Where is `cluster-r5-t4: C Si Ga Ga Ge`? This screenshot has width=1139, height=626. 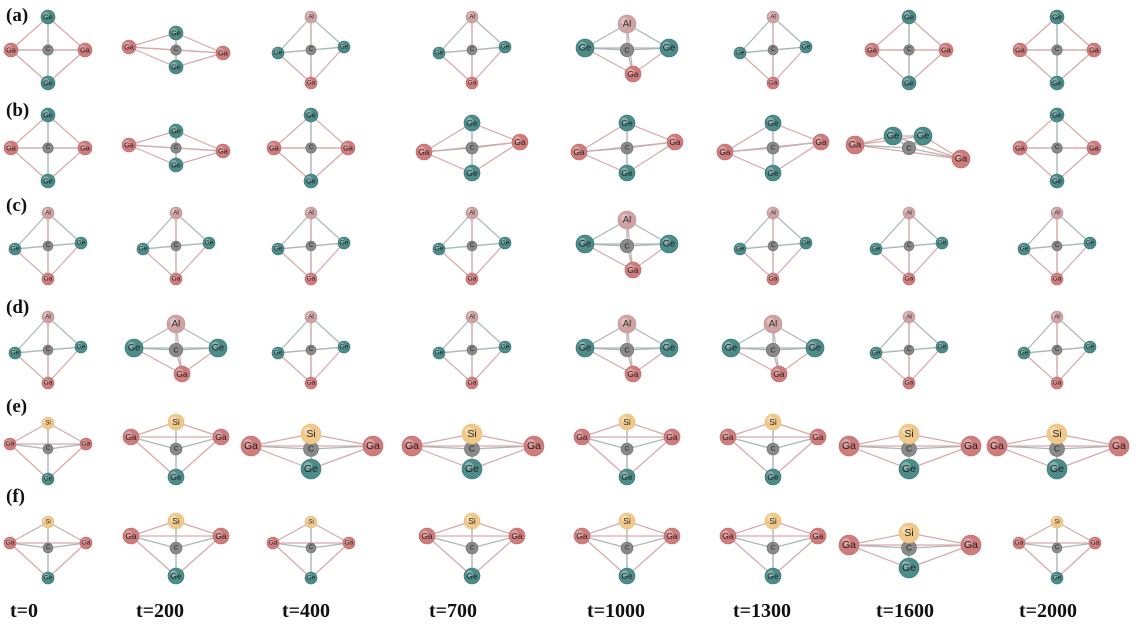
cluster-r5-t4: C Si Ga Ga Ge is located at coordinates (627, 449).